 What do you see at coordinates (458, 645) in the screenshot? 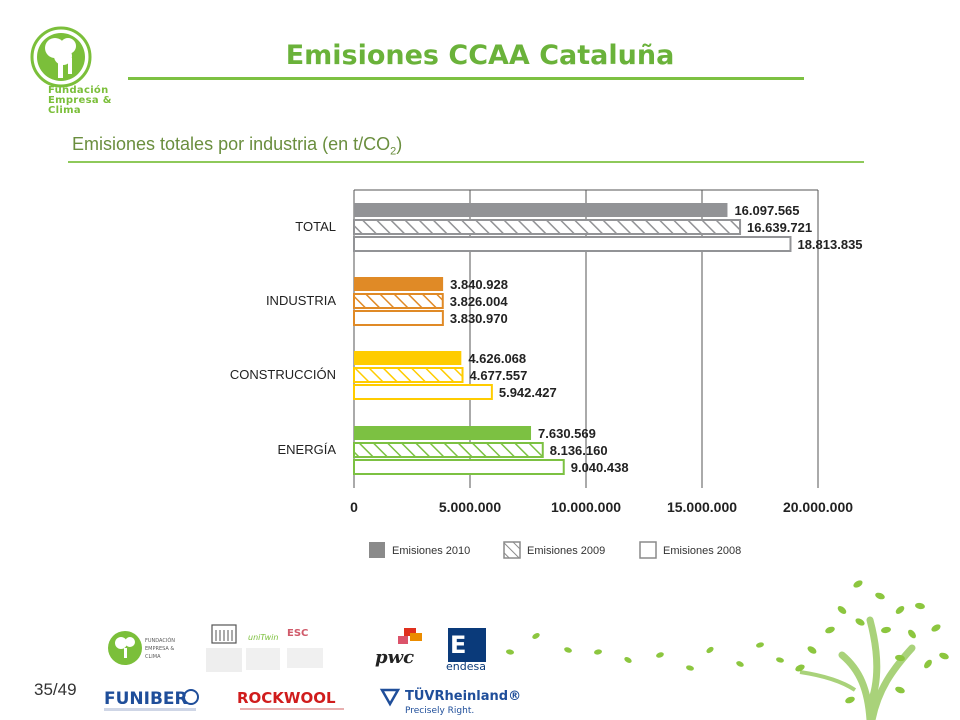
I see `svg-text: E` at bounding box center [458, 645].